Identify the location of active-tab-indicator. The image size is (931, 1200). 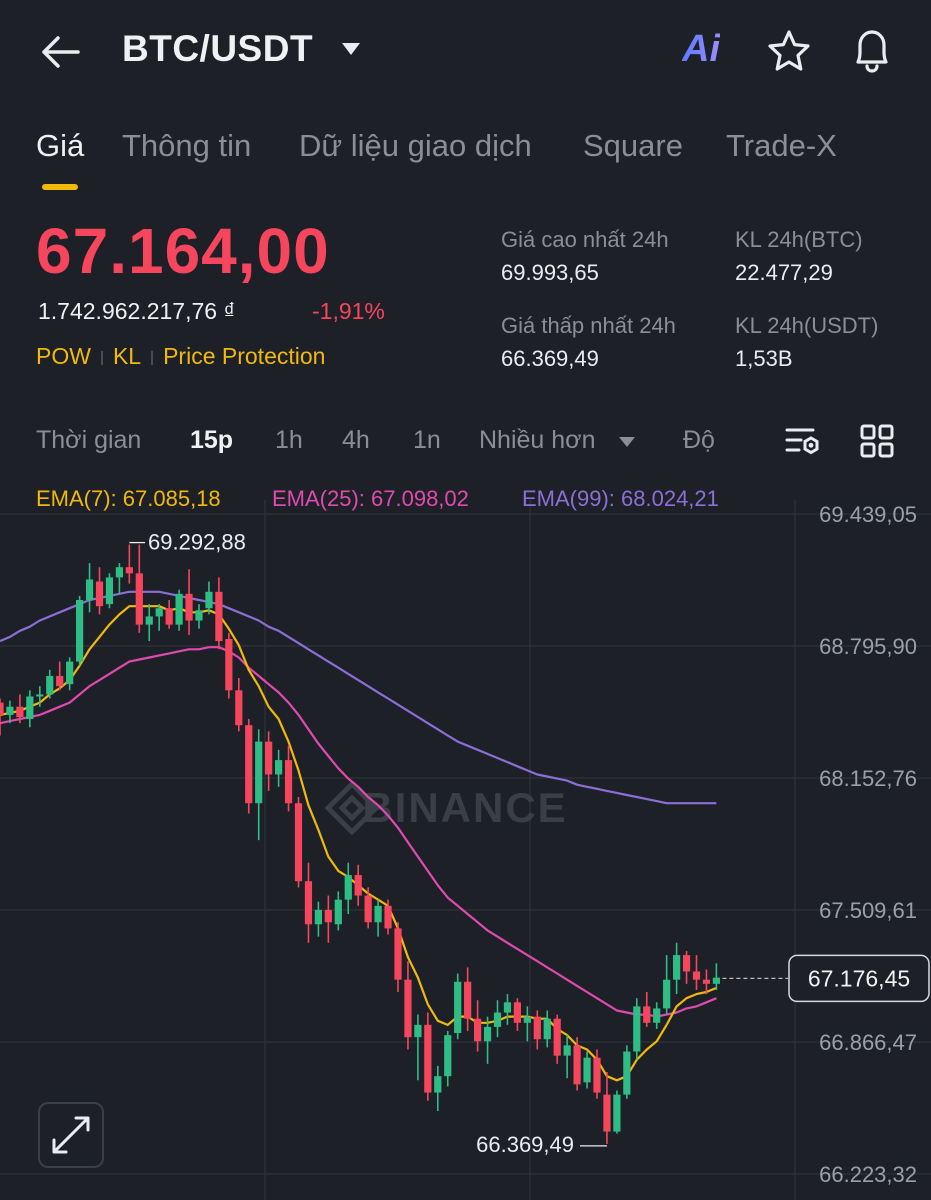
(60, 187).